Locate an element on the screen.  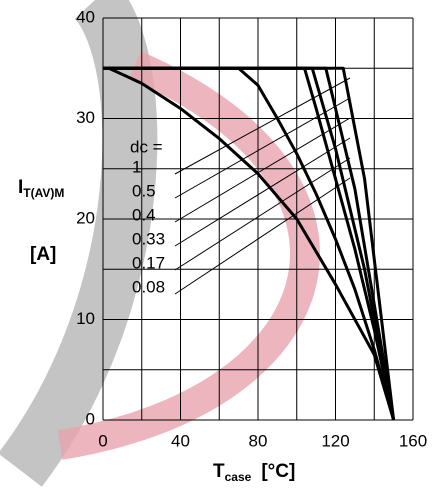
x-tick-label: 80 is located at coordinates (258, 440).